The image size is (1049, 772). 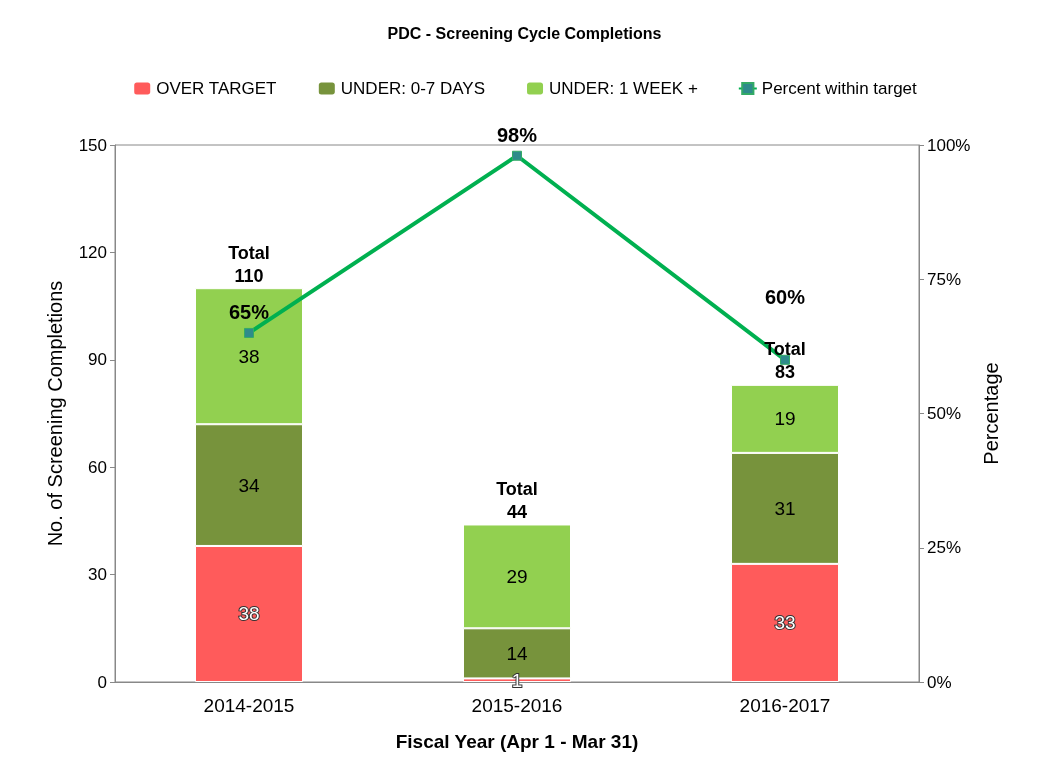 I want to click on y-tick-label: 120, so click(x=92, y=252).